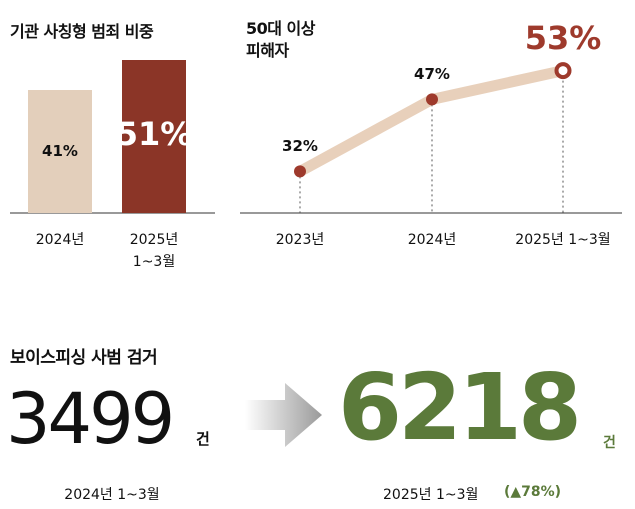 The image size is (635, 509). I want to click on change-label: (▲78%), so click(533, 492).